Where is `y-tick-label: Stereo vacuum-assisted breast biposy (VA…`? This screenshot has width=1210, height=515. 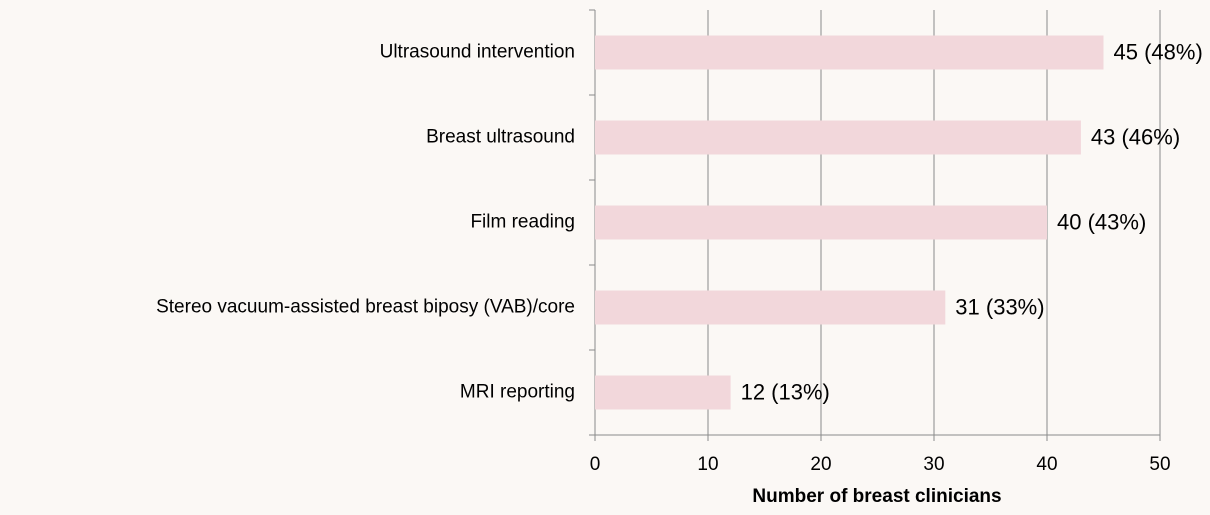 y-tick-label: Stereo vacuum-assisted breast biposy (VA… is located at coordinates (365, 307).